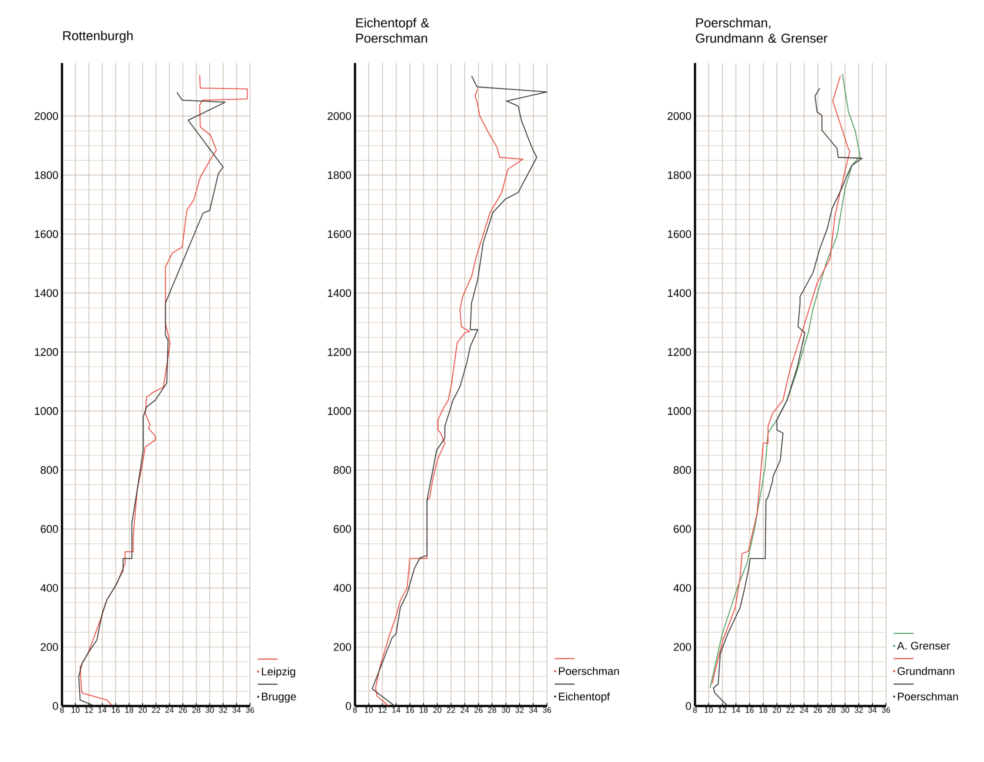  Describe the element at coordinates (393, 30) in the screenshot. I see `chart-title: Eichentopf & Poerschman` at that location.